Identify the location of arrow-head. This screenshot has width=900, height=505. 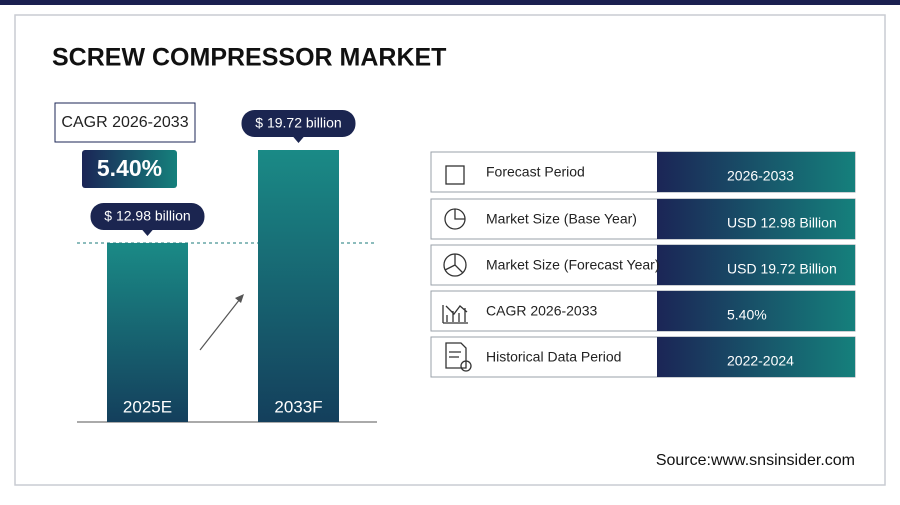
(239, 298).